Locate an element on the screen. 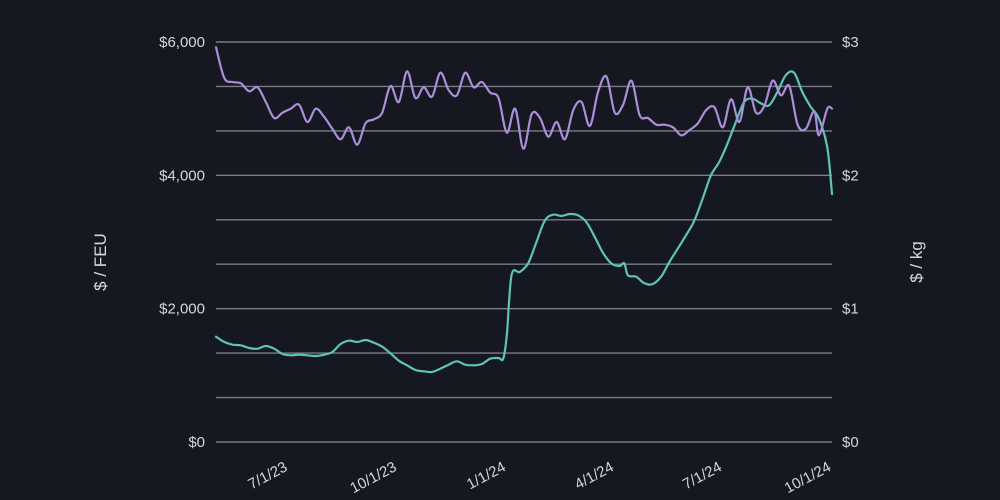 This screenshot has height=500, width=1000. x-tick-label: 7/1/23 is located at coordinates (267, 476).